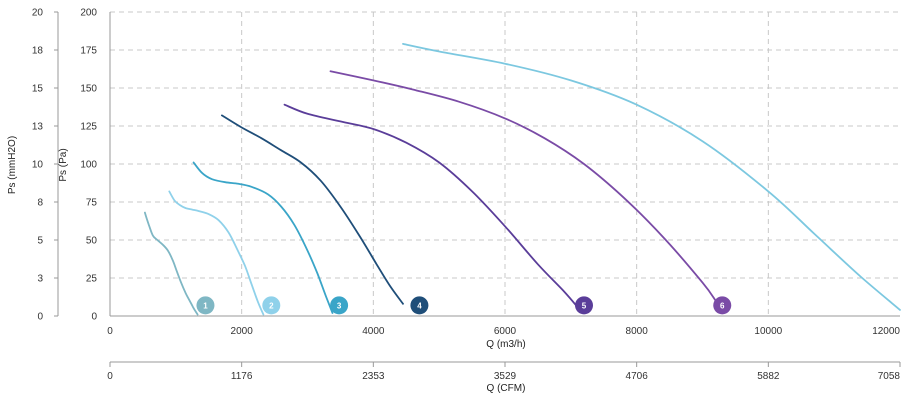  I want to click on curve-badge-label-6: 6, so click(722, 305).